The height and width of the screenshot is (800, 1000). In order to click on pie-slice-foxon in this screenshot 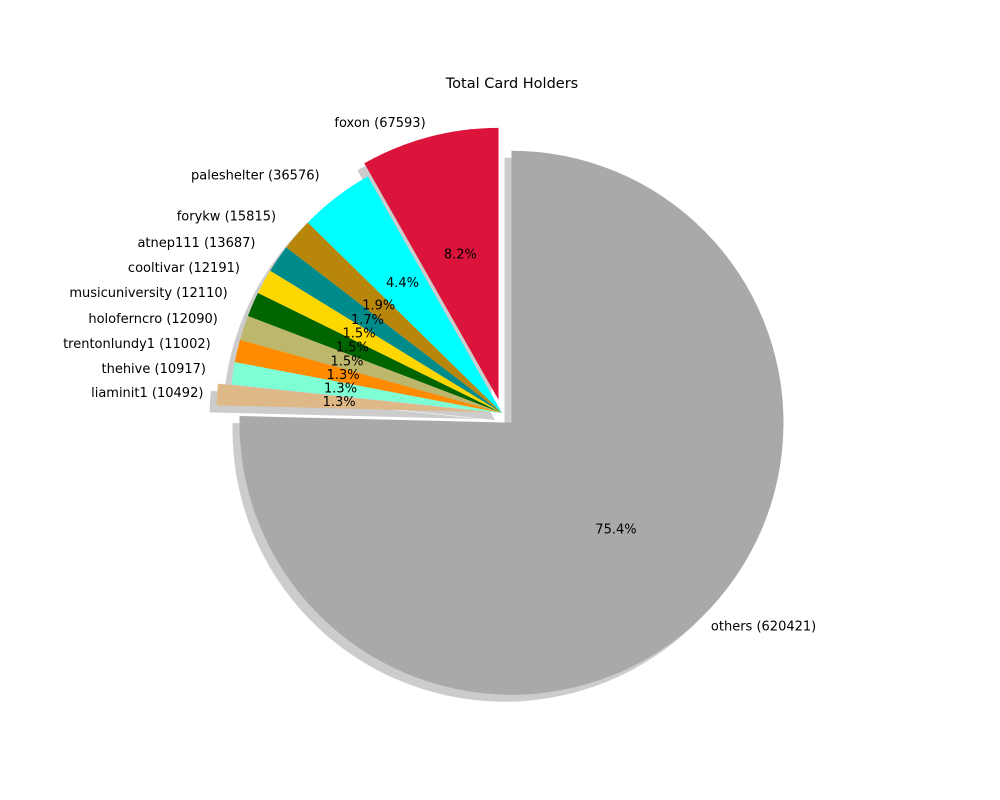, I will do `click(431, 263)`.